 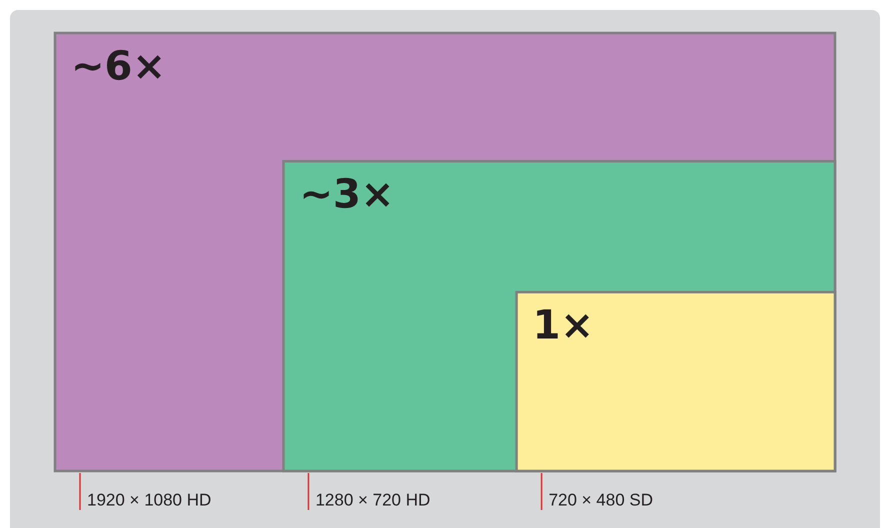 What do you see at coordinates (563, 325) in the screenshot?
I see `data-label: 1×` at bounding box center [563, 325].